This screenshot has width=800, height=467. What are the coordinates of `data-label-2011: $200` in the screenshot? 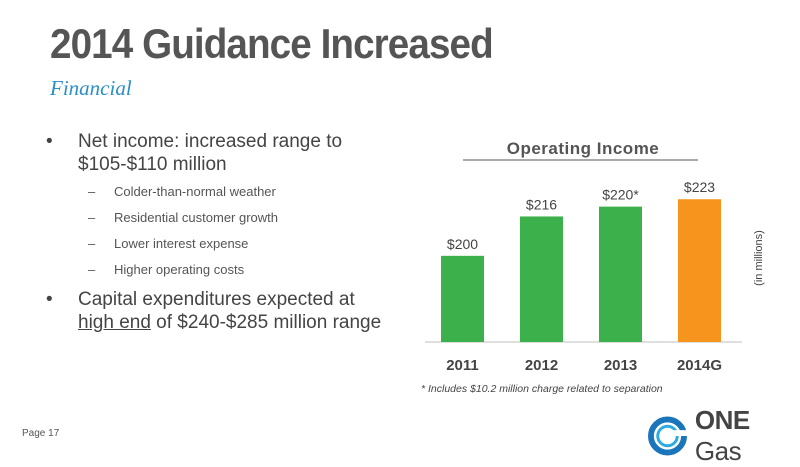 It's located at (462, 244).